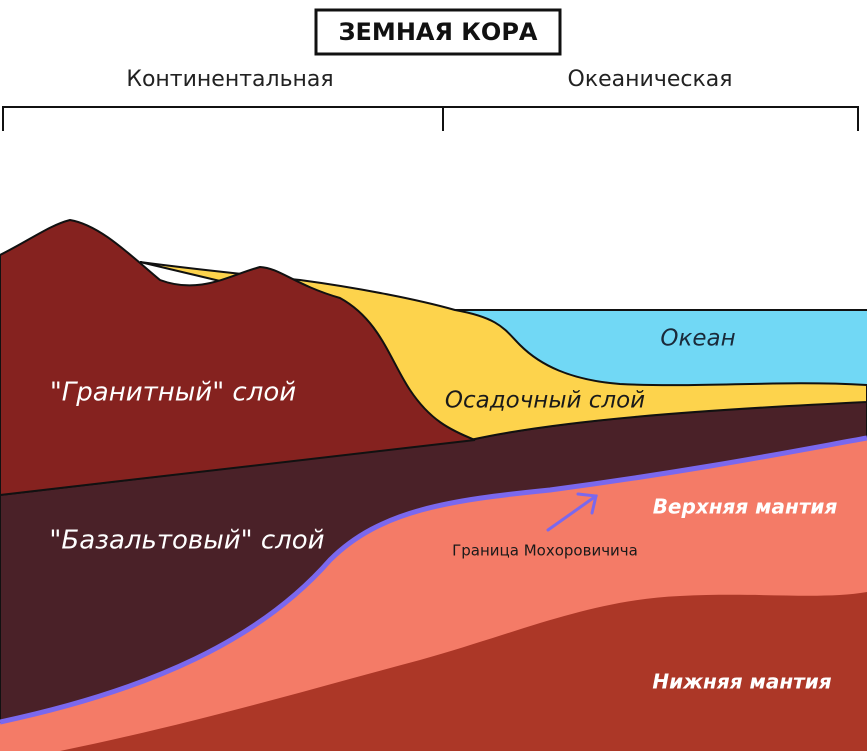 The width and height of the screenshot is (867, 751). What do you see at coordinates (430, 118) in the screenshot?
I see `bracket` at bounding box center [430, 118].